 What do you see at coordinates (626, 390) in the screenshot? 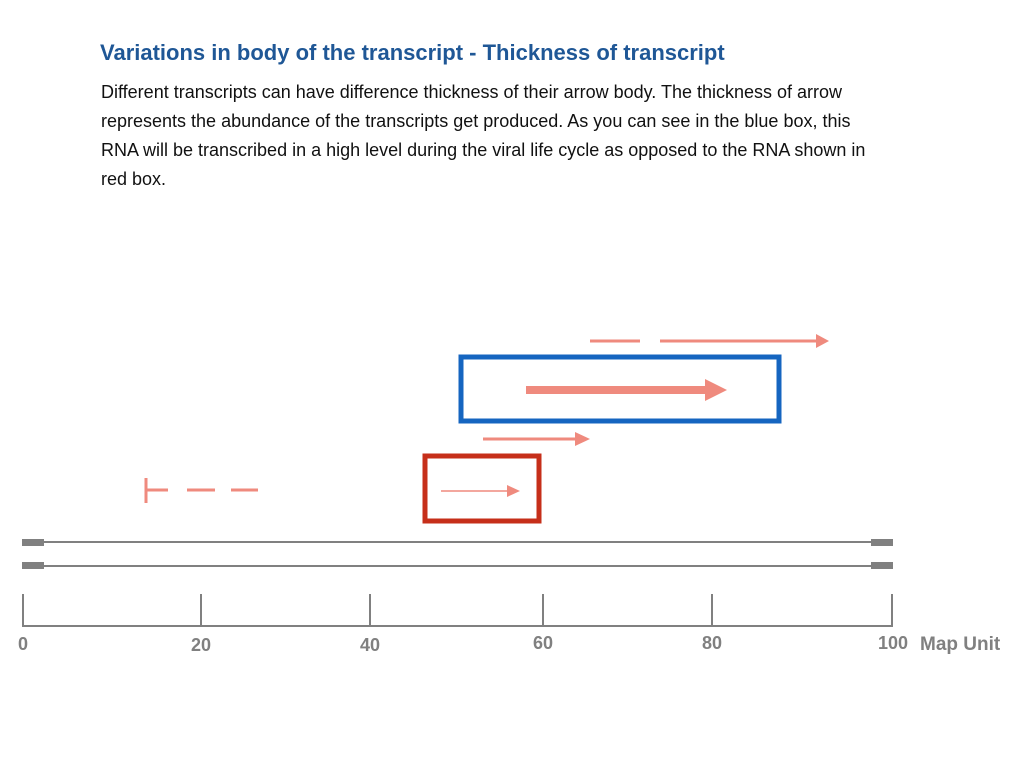
I see `transcript-thick` at bounding box center [626, 390].